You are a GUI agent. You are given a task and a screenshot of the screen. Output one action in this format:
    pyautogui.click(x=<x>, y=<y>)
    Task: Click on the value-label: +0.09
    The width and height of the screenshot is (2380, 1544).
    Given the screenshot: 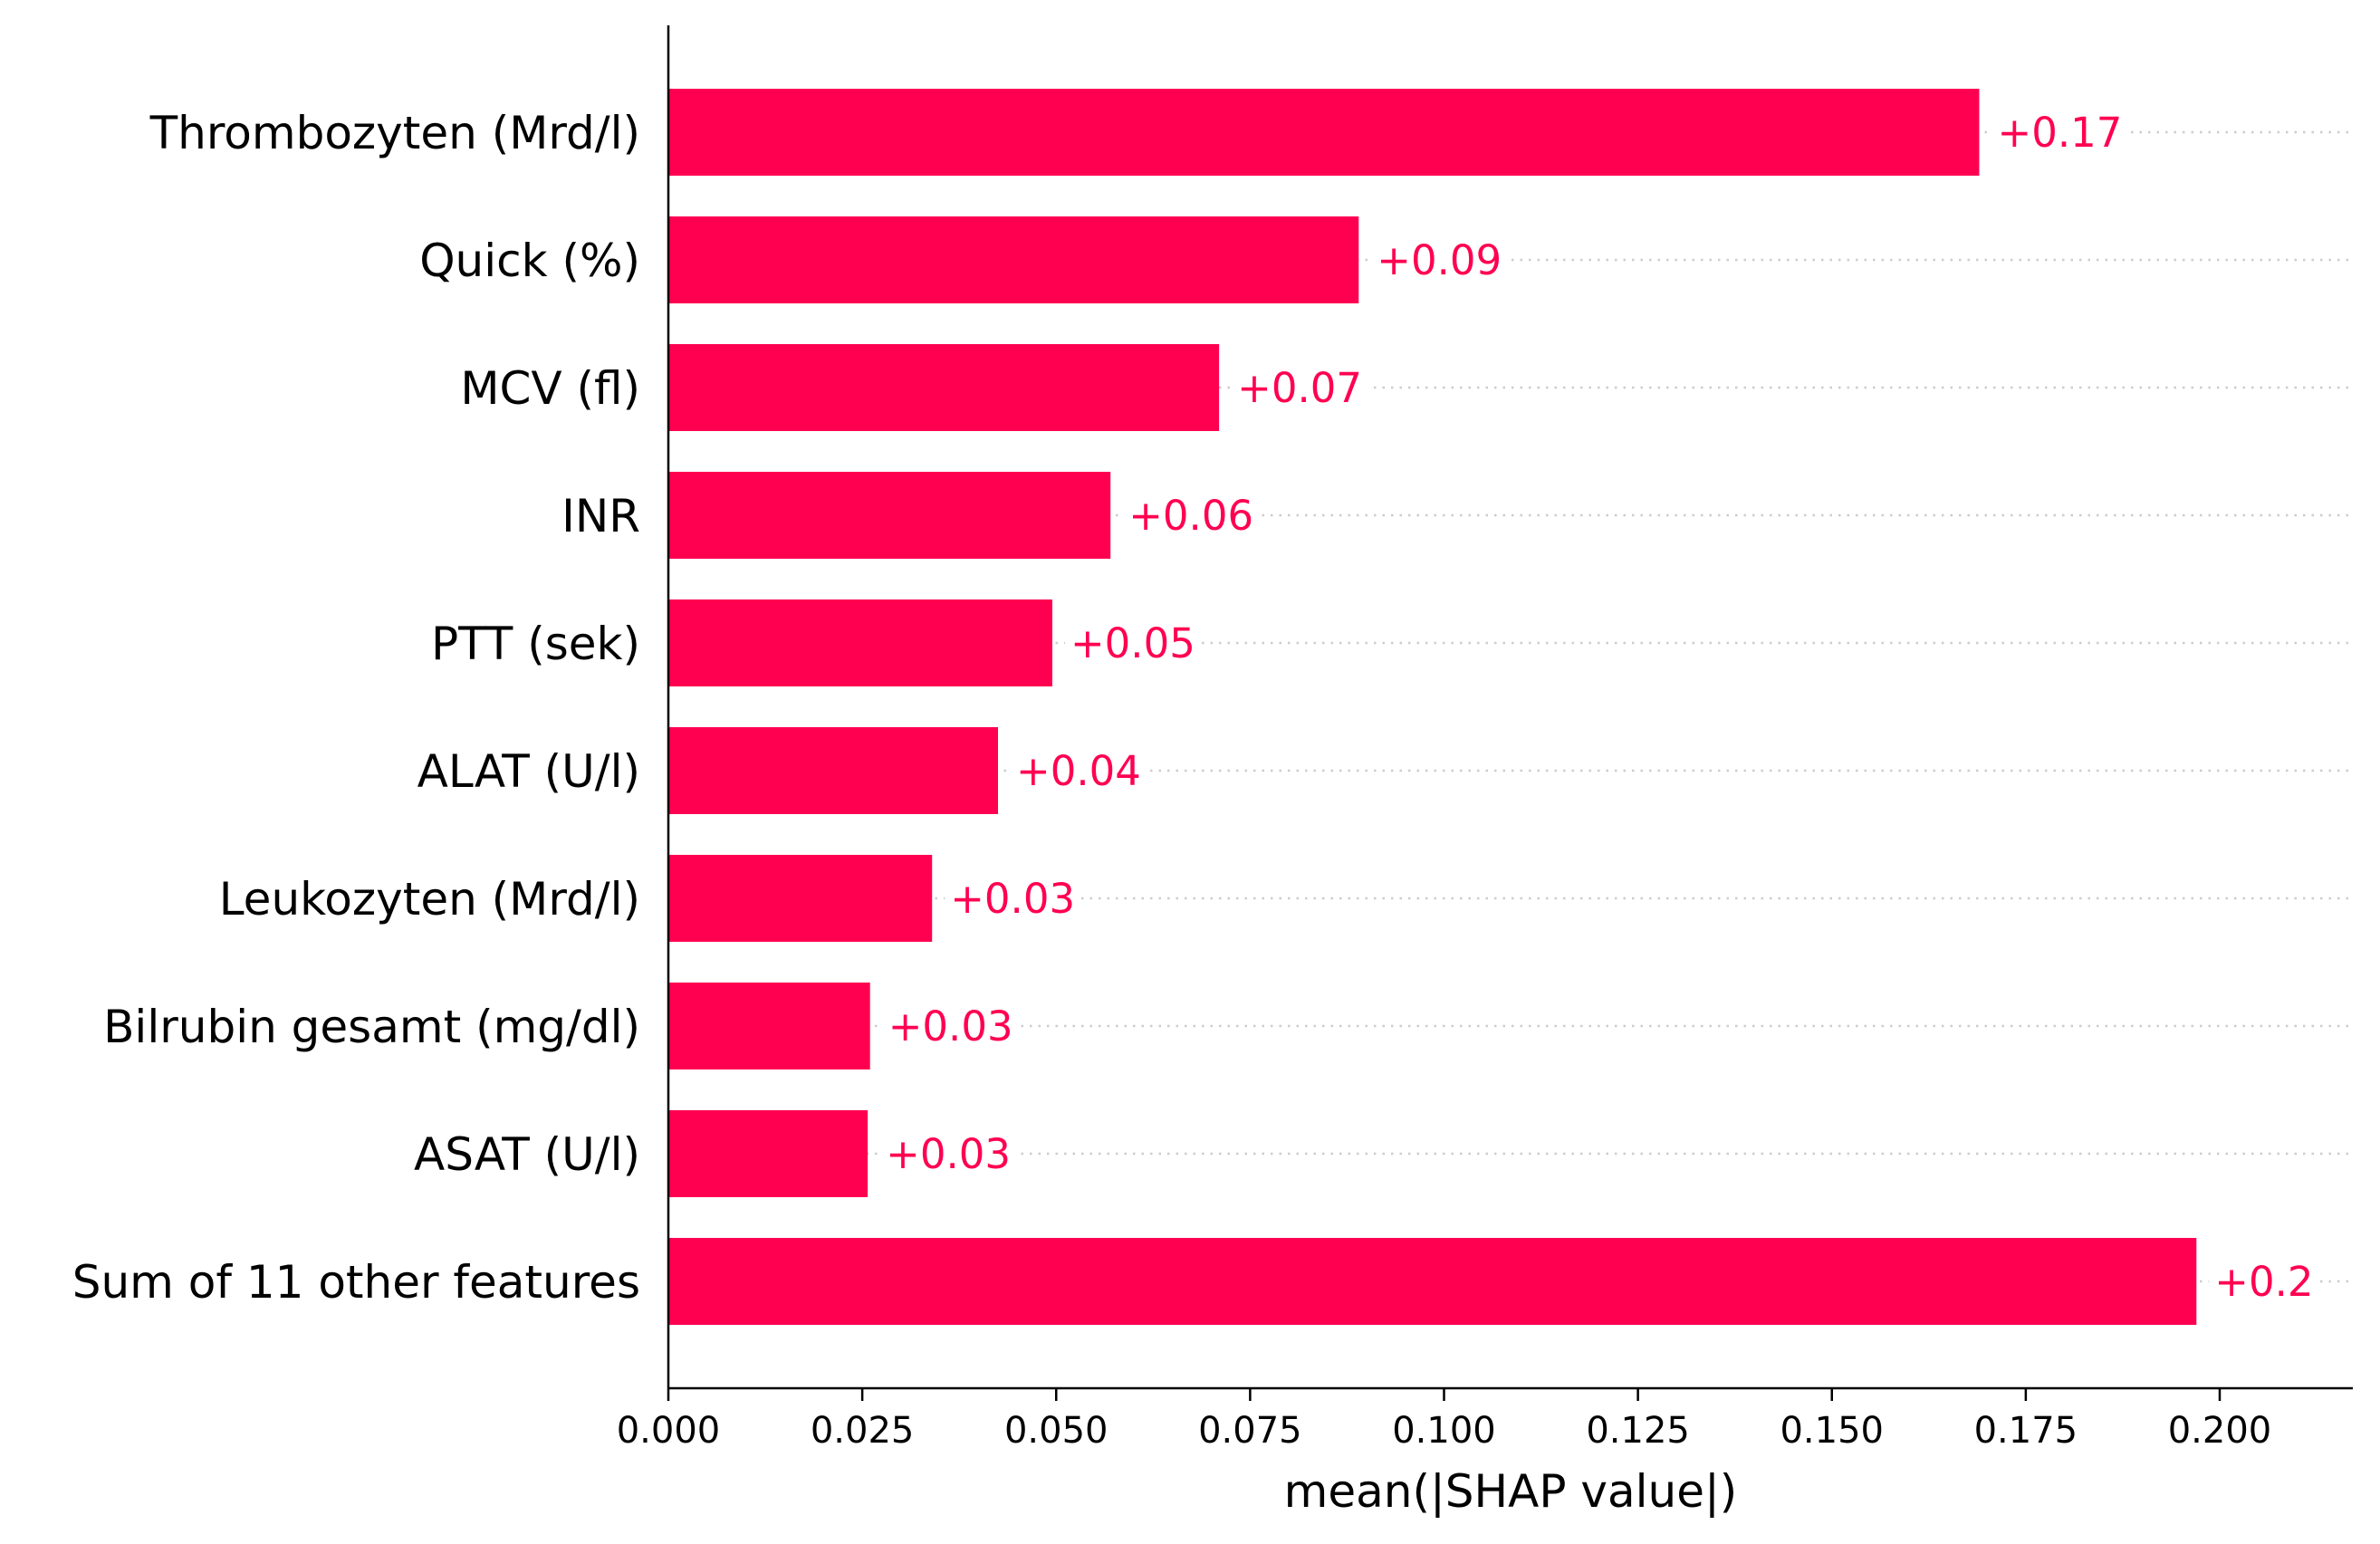 What is the action you would take?
    pyautogui.click(x=1440, y=260)
    